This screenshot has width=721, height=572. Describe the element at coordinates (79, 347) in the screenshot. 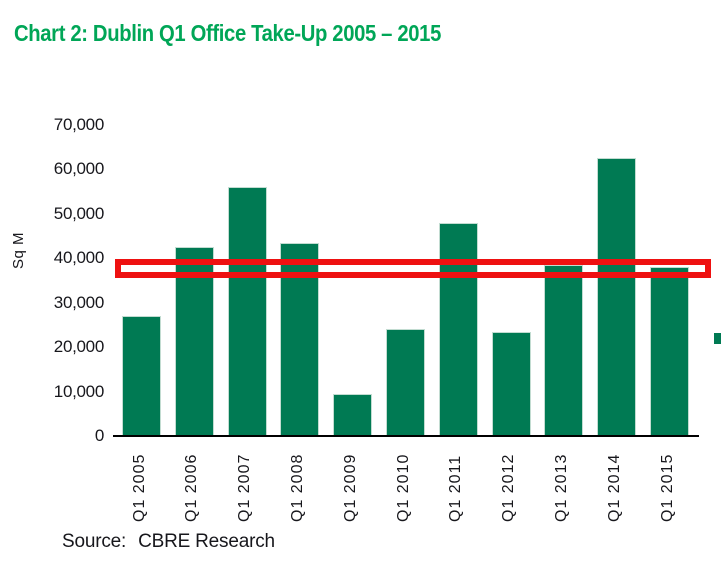

I see `ytick-20000: 20,000` at that location.